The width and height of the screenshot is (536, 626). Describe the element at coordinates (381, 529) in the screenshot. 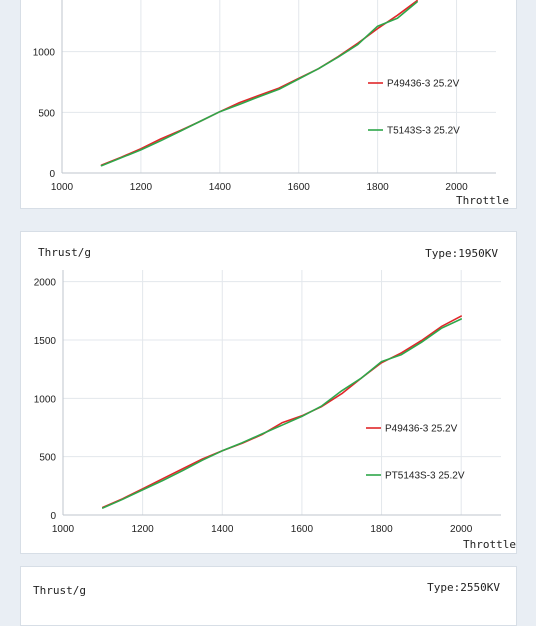

I see `chart-2-x-tick-label: 1800` at that location.